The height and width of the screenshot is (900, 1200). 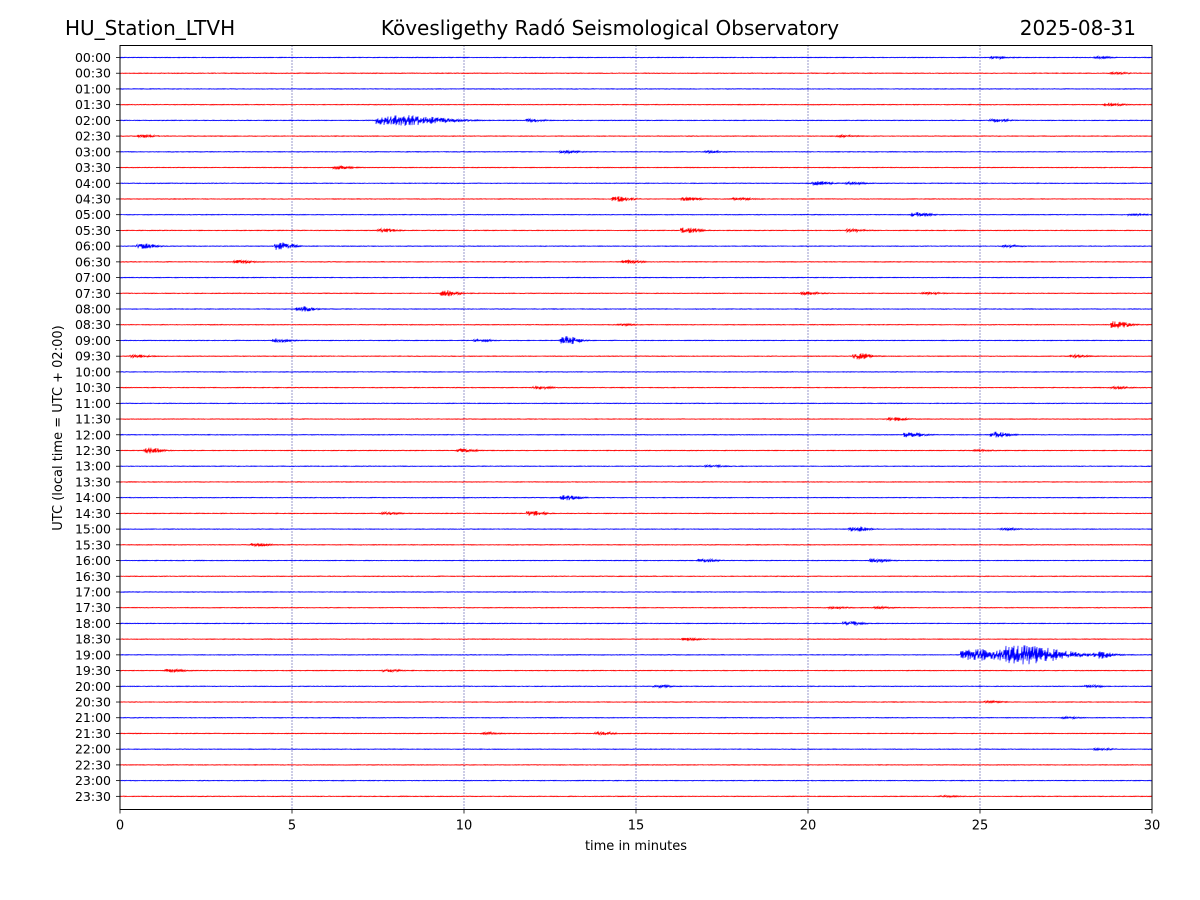 I want to click on y-tick-label: 01:00, so click(x=93, y=88).